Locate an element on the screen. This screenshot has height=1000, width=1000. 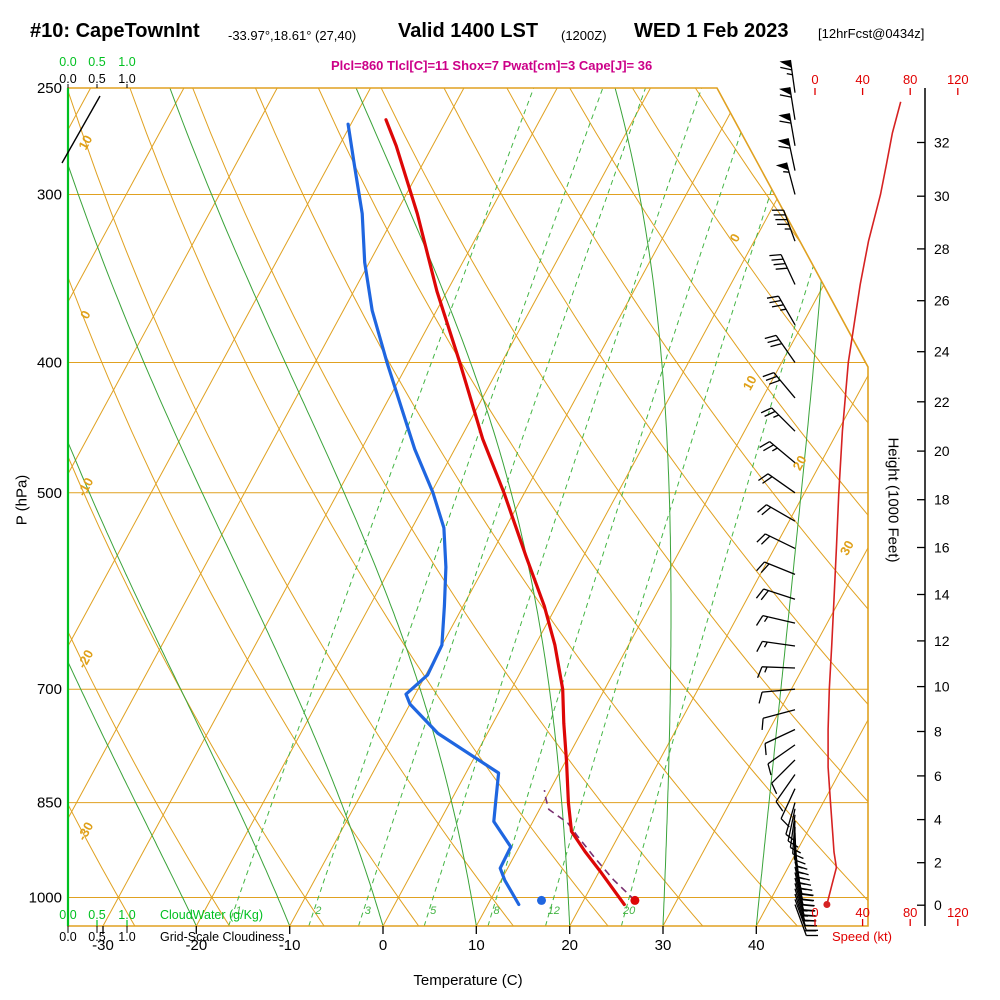
temp-tick-label: -20 is located at coordinates (196, 945).